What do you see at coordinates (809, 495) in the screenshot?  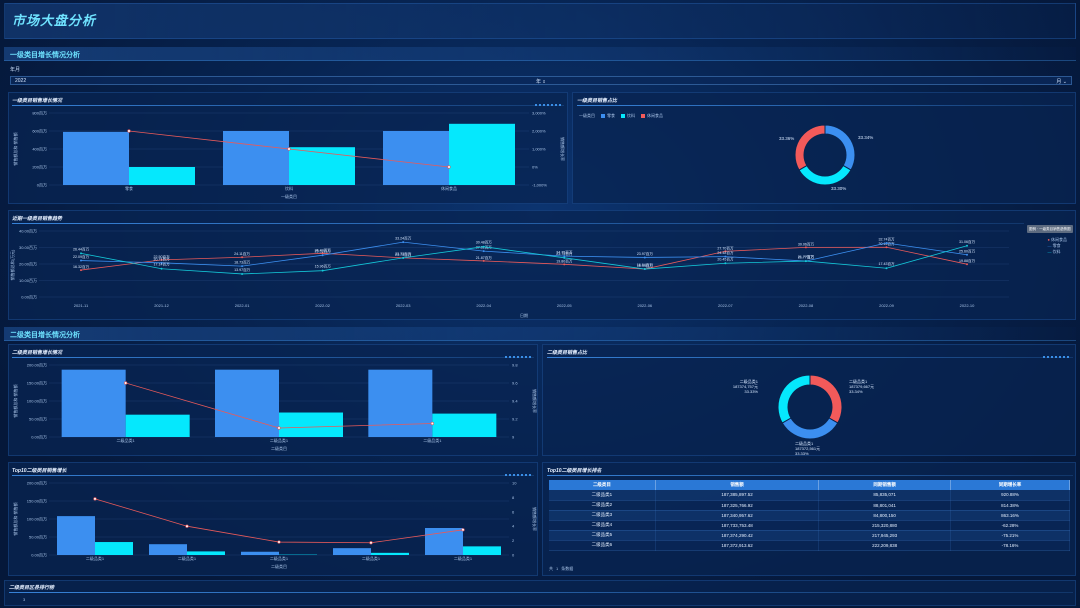 I see `table-row: 二级品类1 187,385,897.52 85,835,071 920.88%` at bounding box center [809, 495].